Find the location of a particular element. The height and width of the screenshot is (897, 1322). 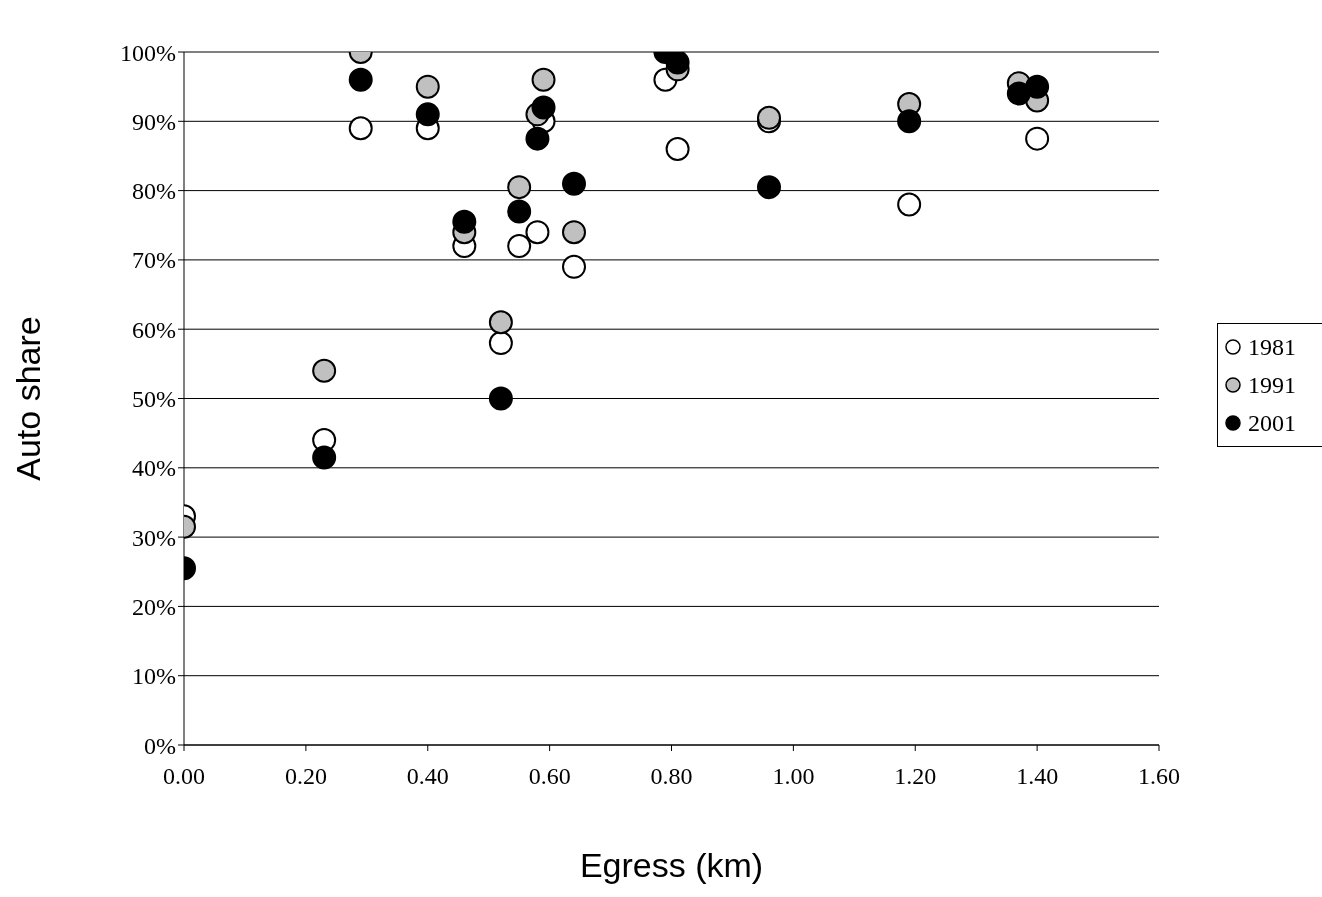

x-axis-title: Egress (km) is located at coordinates (671, 865).